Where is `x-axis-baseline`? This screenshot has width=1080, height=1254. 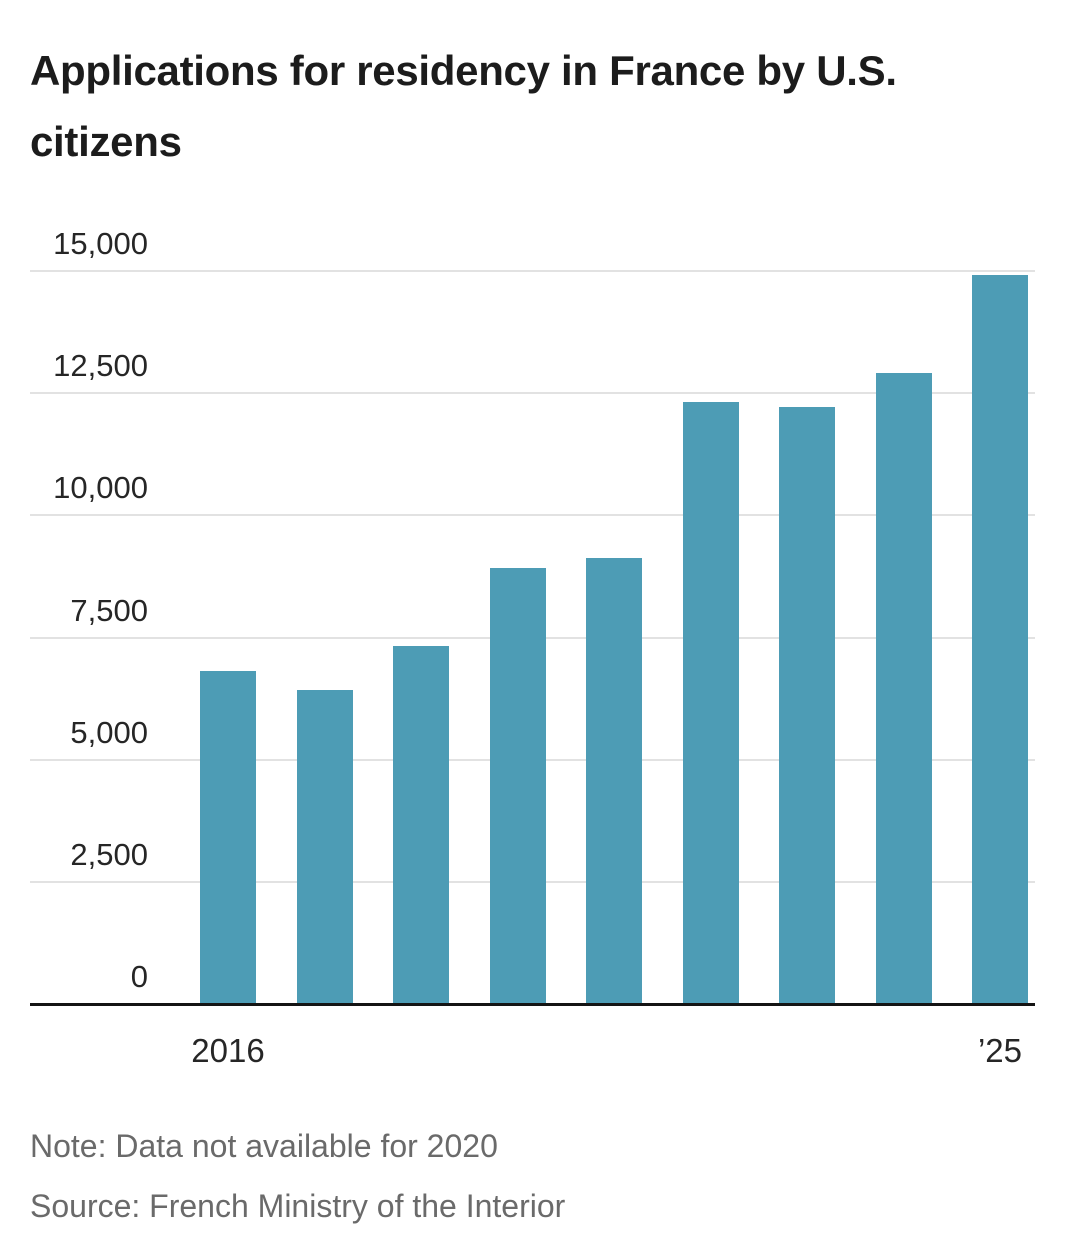 x-axis-baseline is located at coordinates (532, 1004).